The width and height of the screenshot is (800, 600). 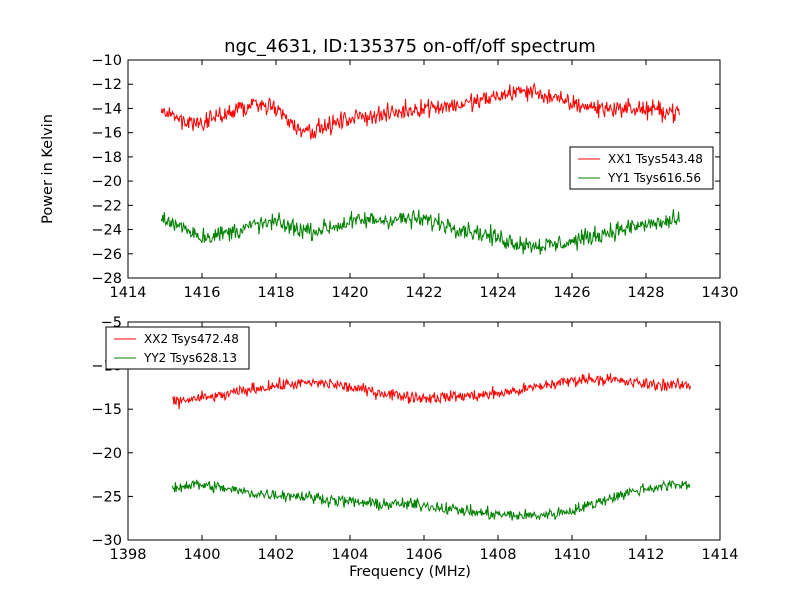 I want to click on x-tick-label: 1422, so click(x=424, y=293).